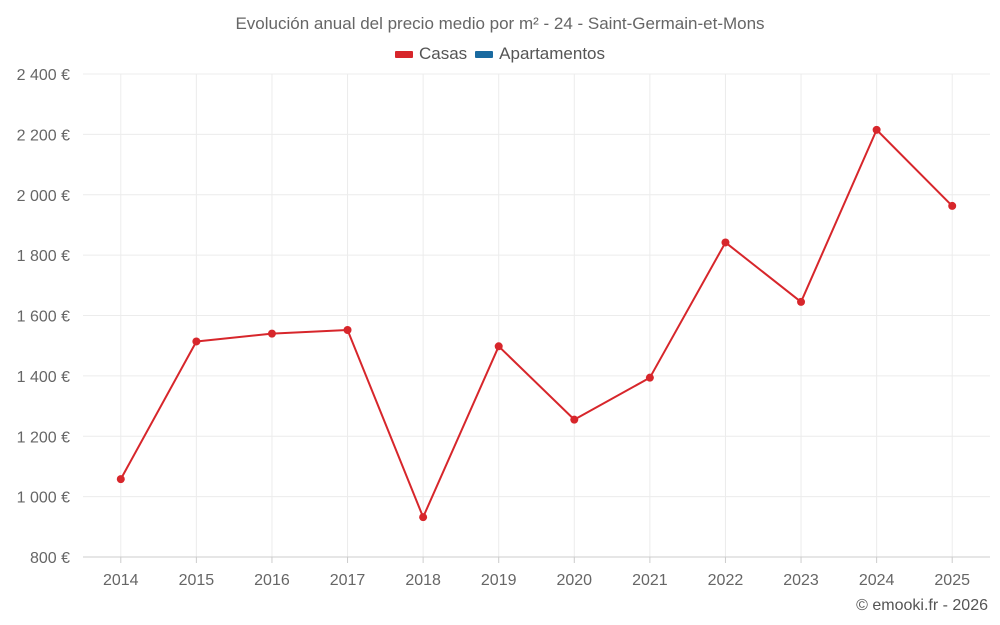  I want to click on data-point-2015, so click(196, 341).